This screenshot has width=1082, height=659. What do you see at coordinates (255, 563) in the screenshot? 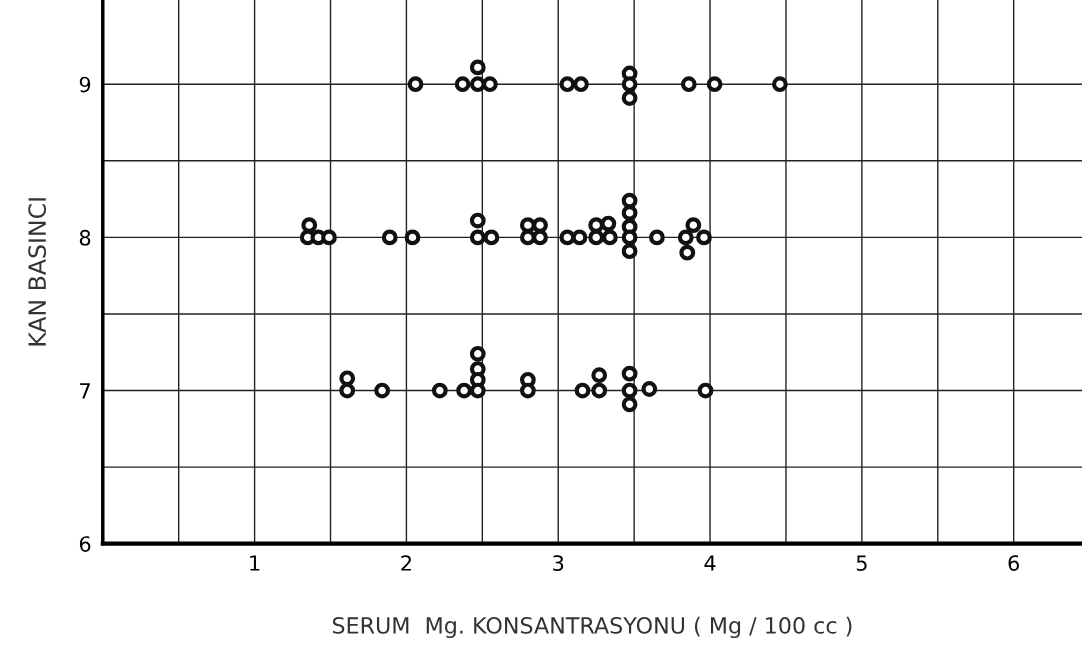
I see `x-tick-label: 1` at bounding box center [255, 563].